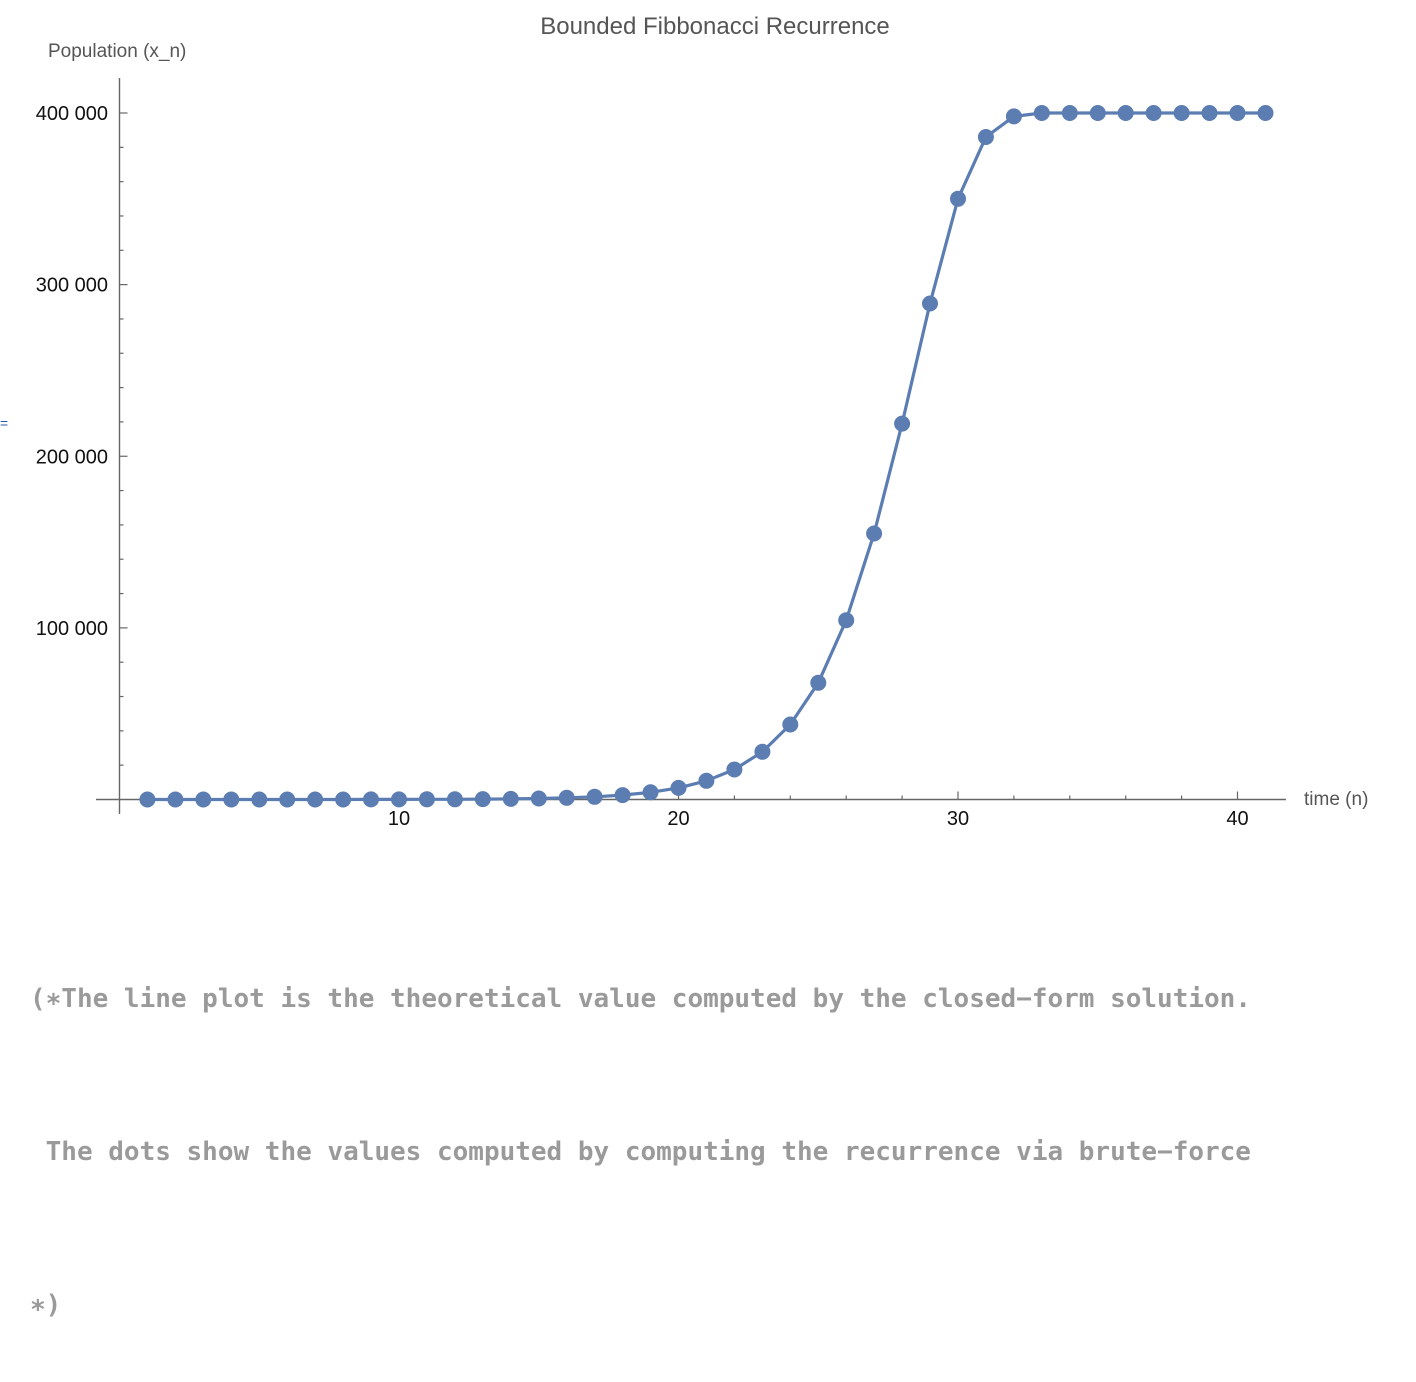 This screenshot has height=1382, width=1416. Describe the element at coordinates (72, 457) in the screenshot. I see `y-tick-label: 200 000` at that location.